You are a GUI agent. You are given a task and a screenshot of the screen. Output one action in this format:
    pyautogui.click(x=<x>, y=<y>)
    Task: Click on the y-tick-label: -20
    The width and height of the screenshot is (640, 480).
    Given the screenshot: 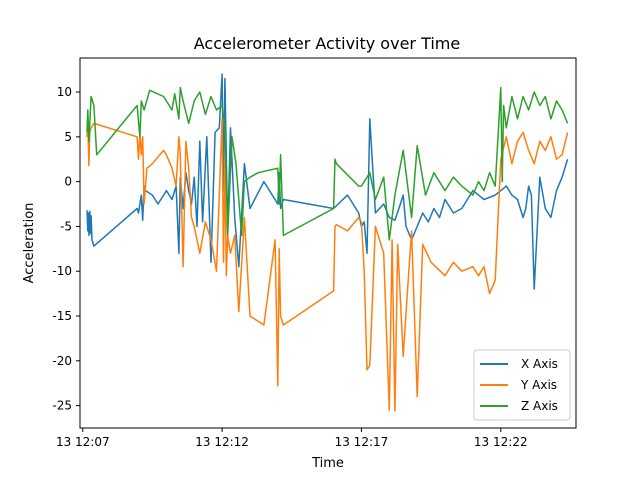 What is the action you would take?
    pyautogui.click(x=62, y=361)
    